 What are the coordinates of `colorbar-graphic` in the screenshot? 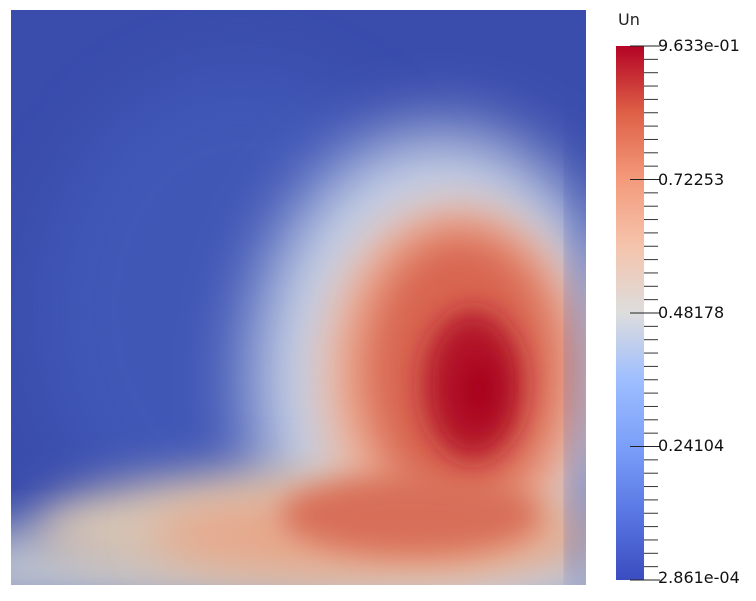 It's located at (638, 313).